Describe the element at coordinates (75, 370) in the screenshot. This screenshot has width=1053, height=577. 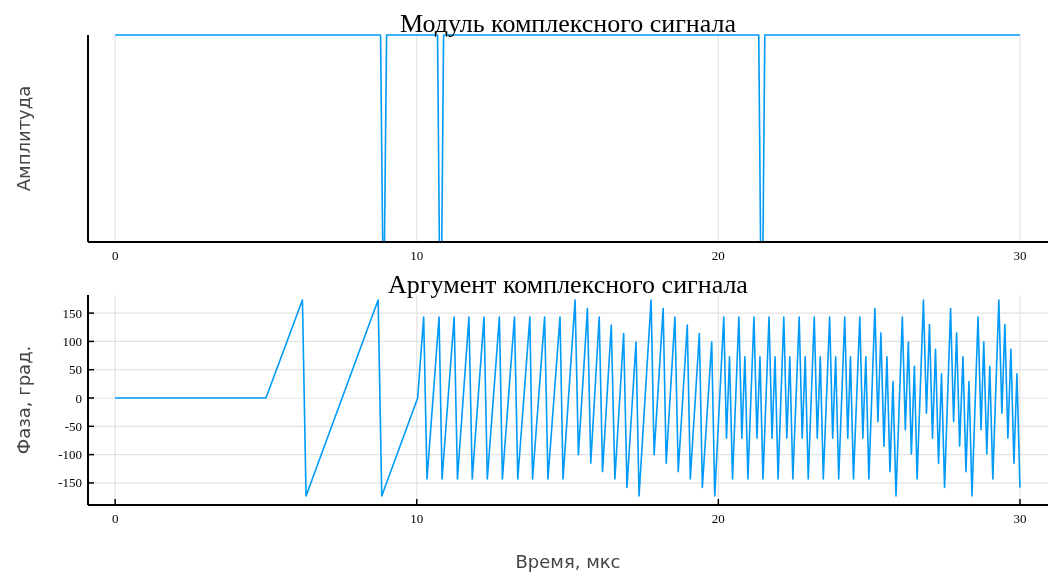
I see `y-tick-label: 50` at that location.